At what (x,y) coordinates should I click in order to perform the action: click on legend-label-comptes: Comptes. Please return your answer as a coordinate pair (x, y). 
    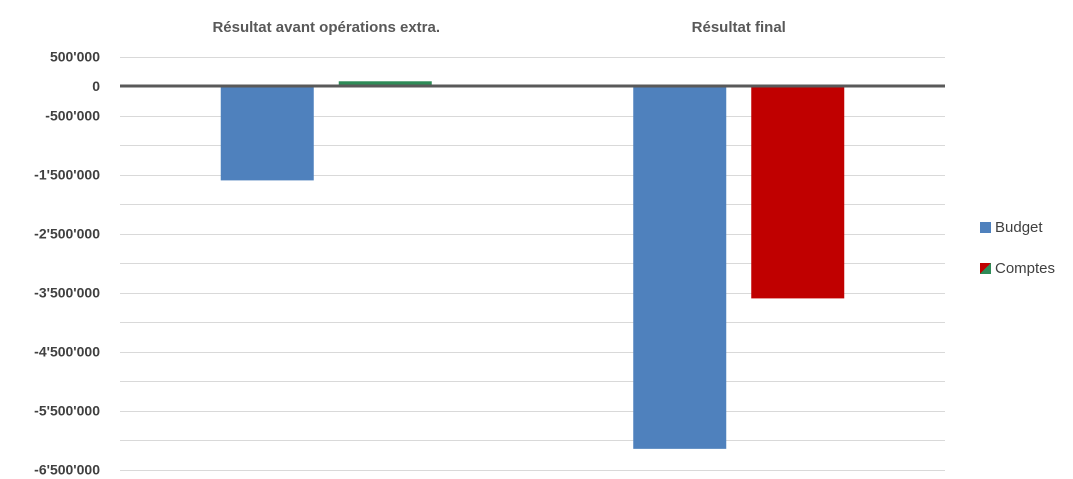
    Looking at the image, I should click on (1025, 268).